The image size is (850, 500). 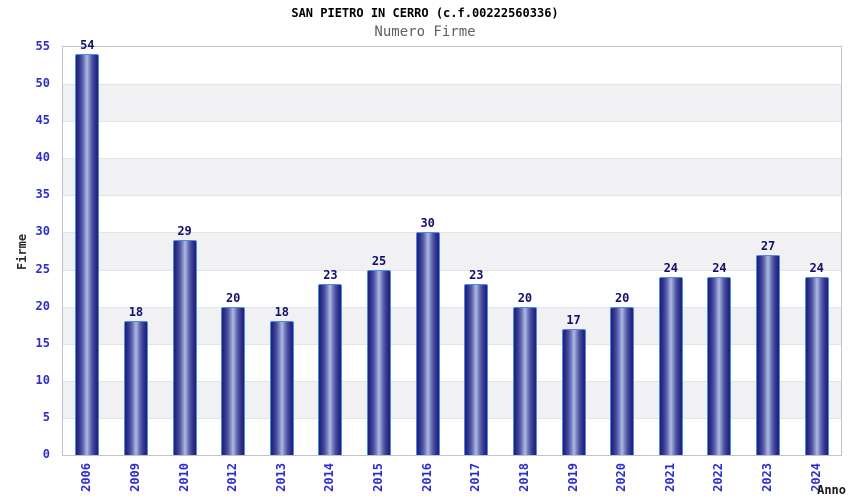 I want to click on x-tick-label: 2015, so click(x=378, y=477).